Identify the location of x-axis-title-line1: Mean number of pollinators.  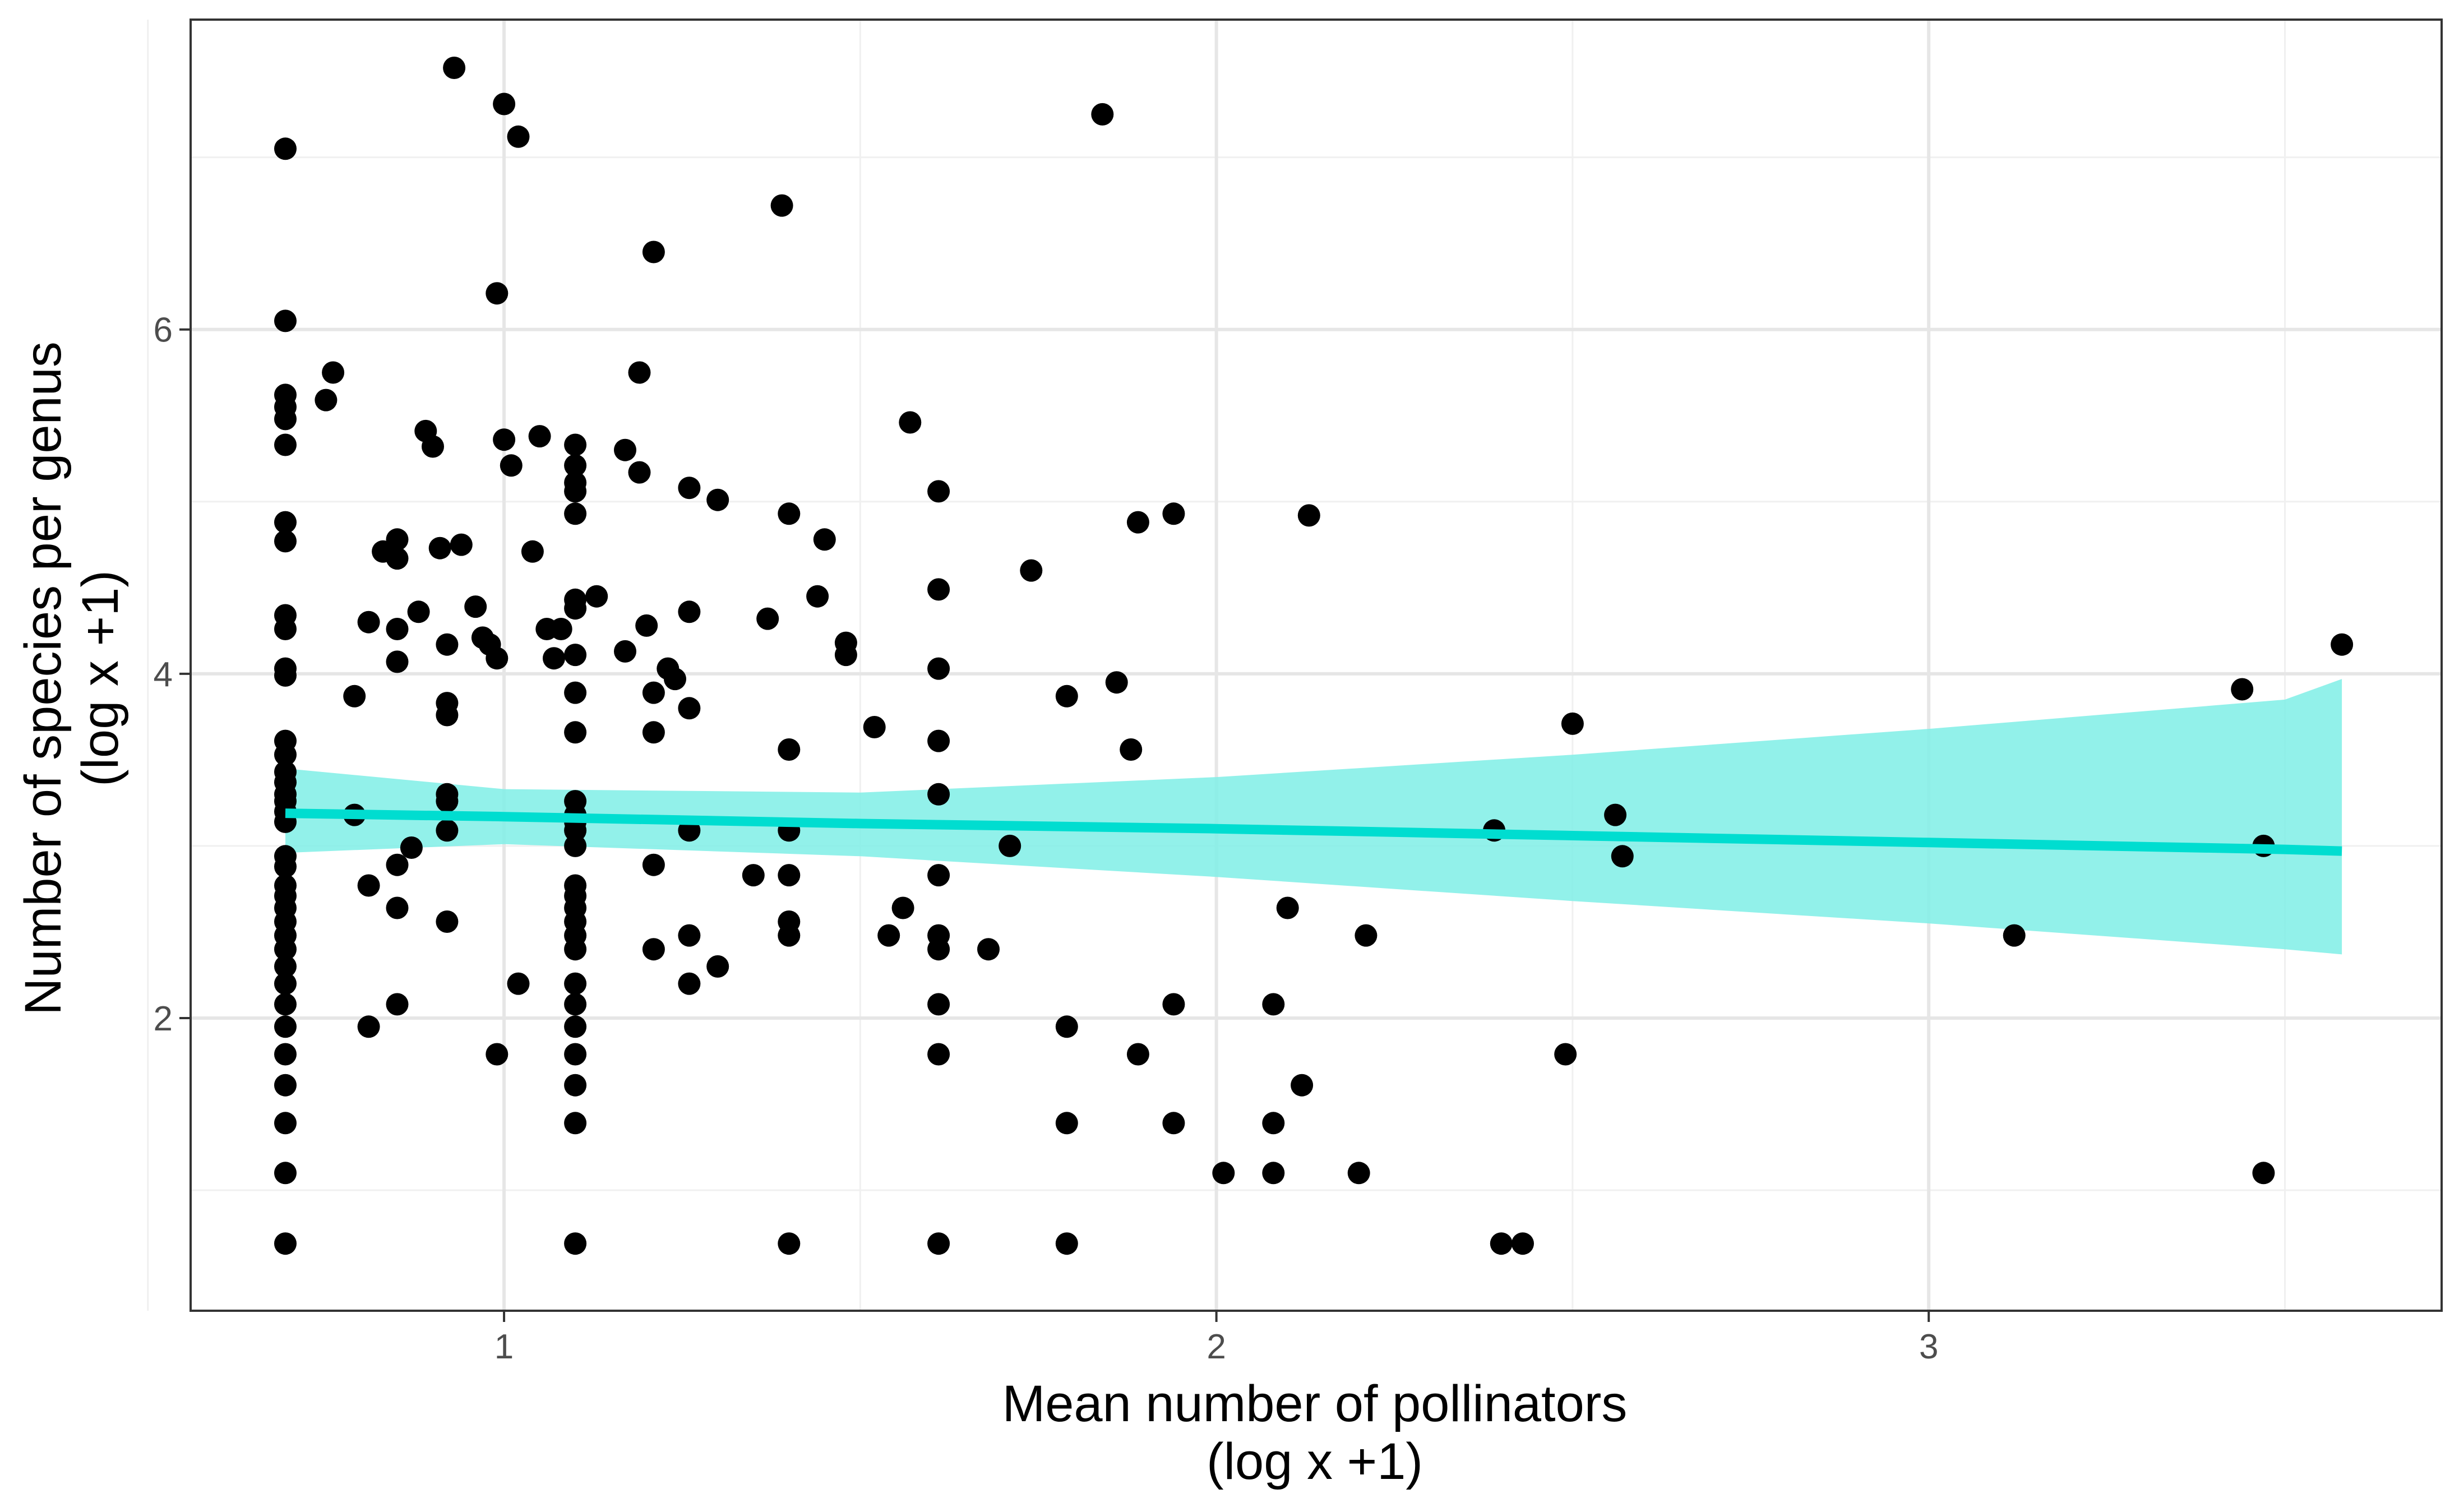
(1315, 1404).